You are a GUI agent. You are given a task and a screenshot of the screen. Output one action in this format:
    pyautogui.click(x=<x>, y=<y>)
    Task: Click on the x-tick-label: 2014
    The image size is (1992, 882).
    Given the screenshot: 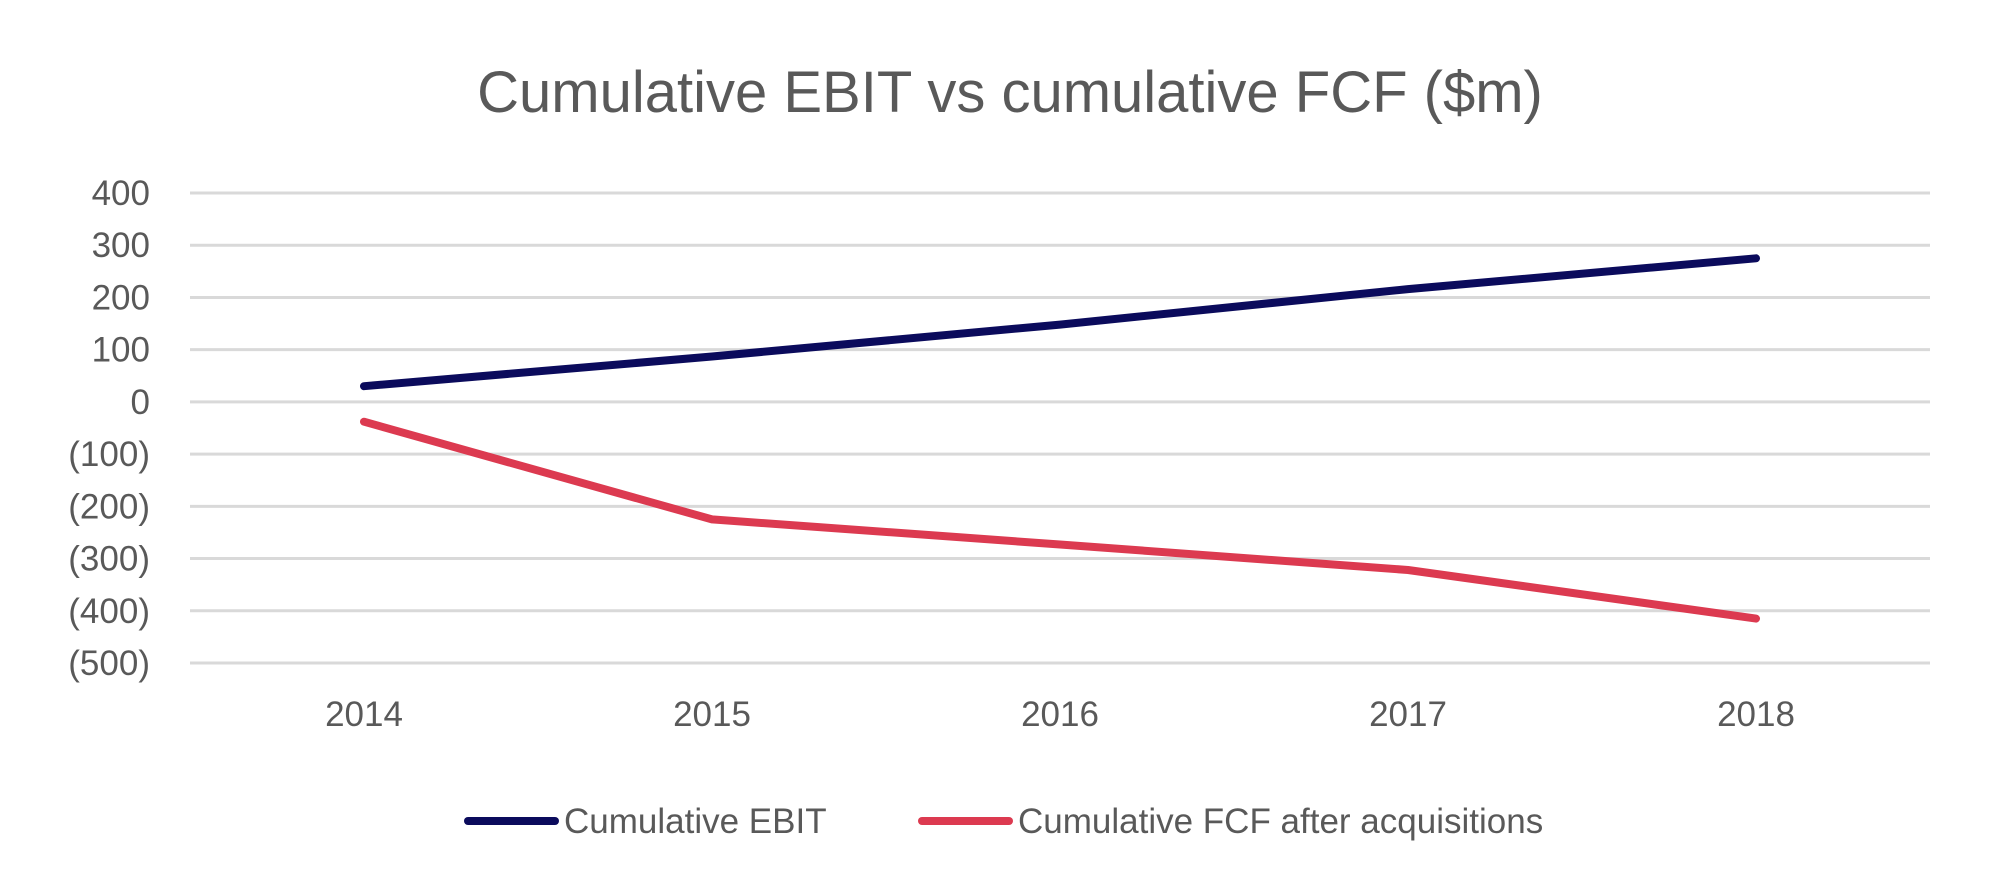 What is the action you would take?
    pyautogui.click(x=364, y=714)
    